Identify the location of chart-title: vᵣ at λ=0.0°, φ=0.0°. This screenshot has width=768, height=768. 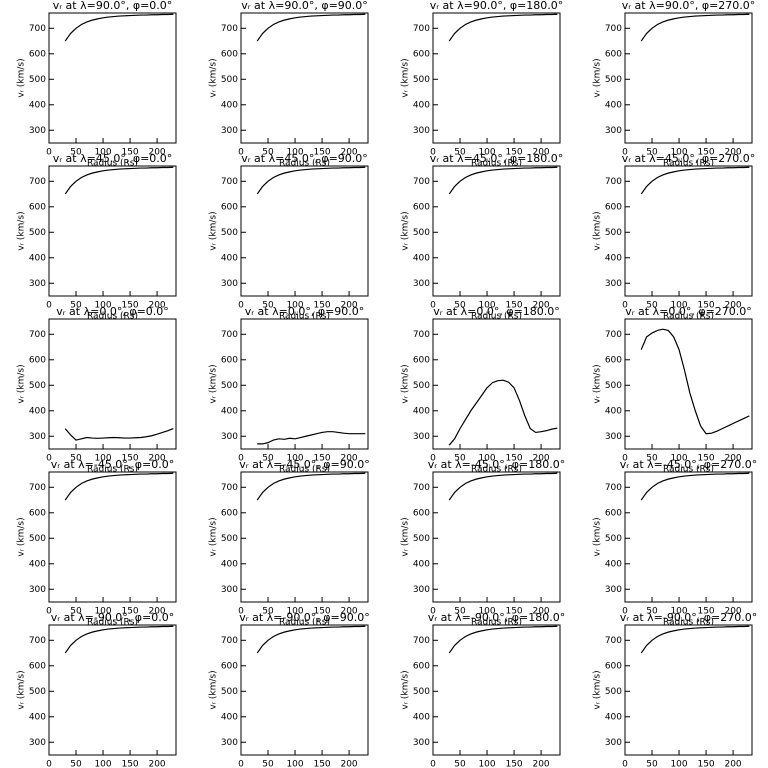
(112, 311).